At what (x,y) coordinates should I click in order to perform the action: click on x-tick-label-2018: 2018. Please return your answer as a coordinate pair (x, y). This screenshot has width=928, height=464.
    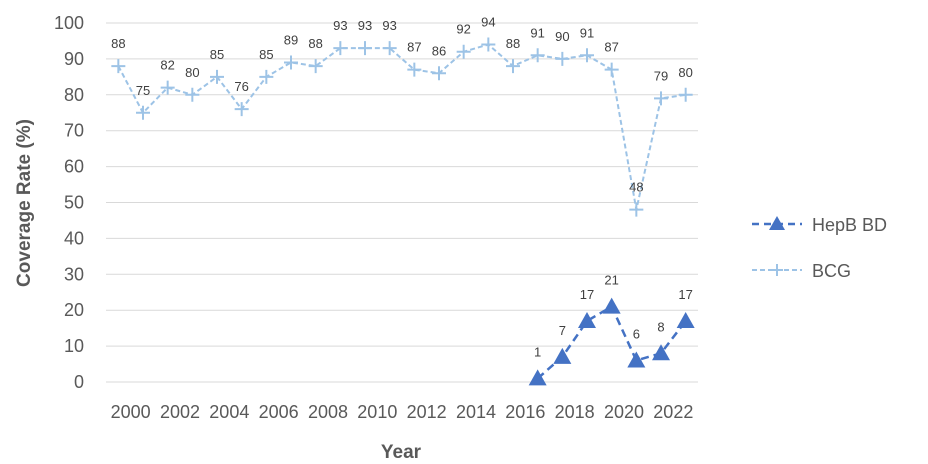
    Looking at the image, I should click on (575, 412).